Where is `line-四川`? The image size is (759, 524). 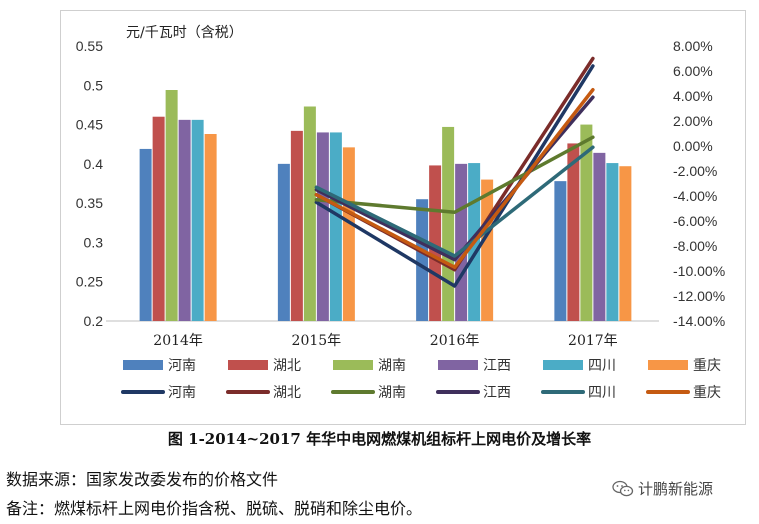
line-四川 is located at coordinates (454, 201).